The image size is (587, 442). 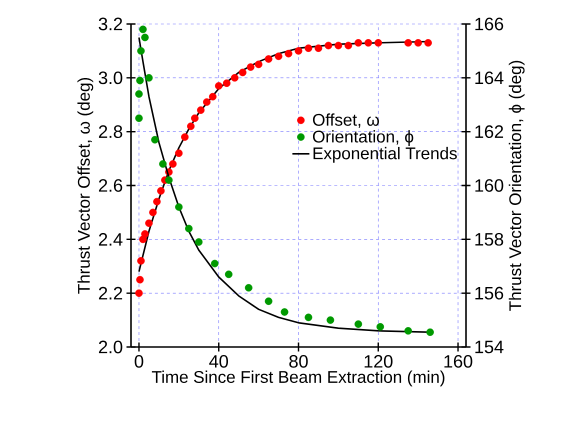 What do you see at coordinates (489, 185) in the screenshot?
I see `y2-tick-label: 160` at bounding box center [489, 185].